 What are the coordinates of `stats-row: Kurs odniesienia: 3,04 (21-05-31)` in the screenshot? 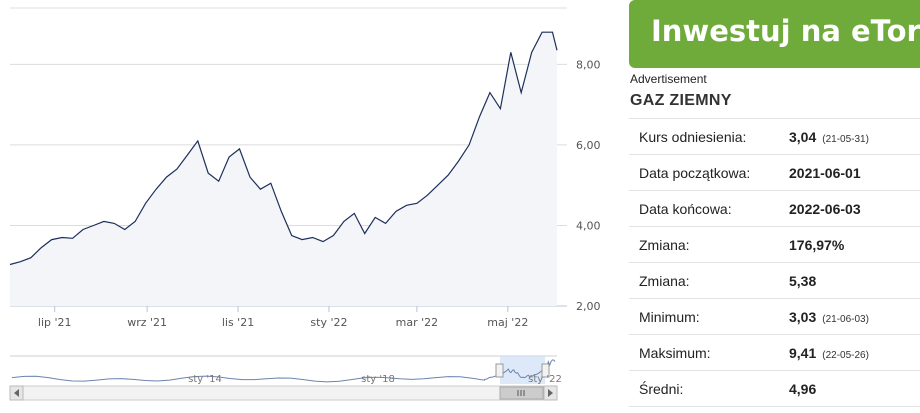 It's located at (774, 136).